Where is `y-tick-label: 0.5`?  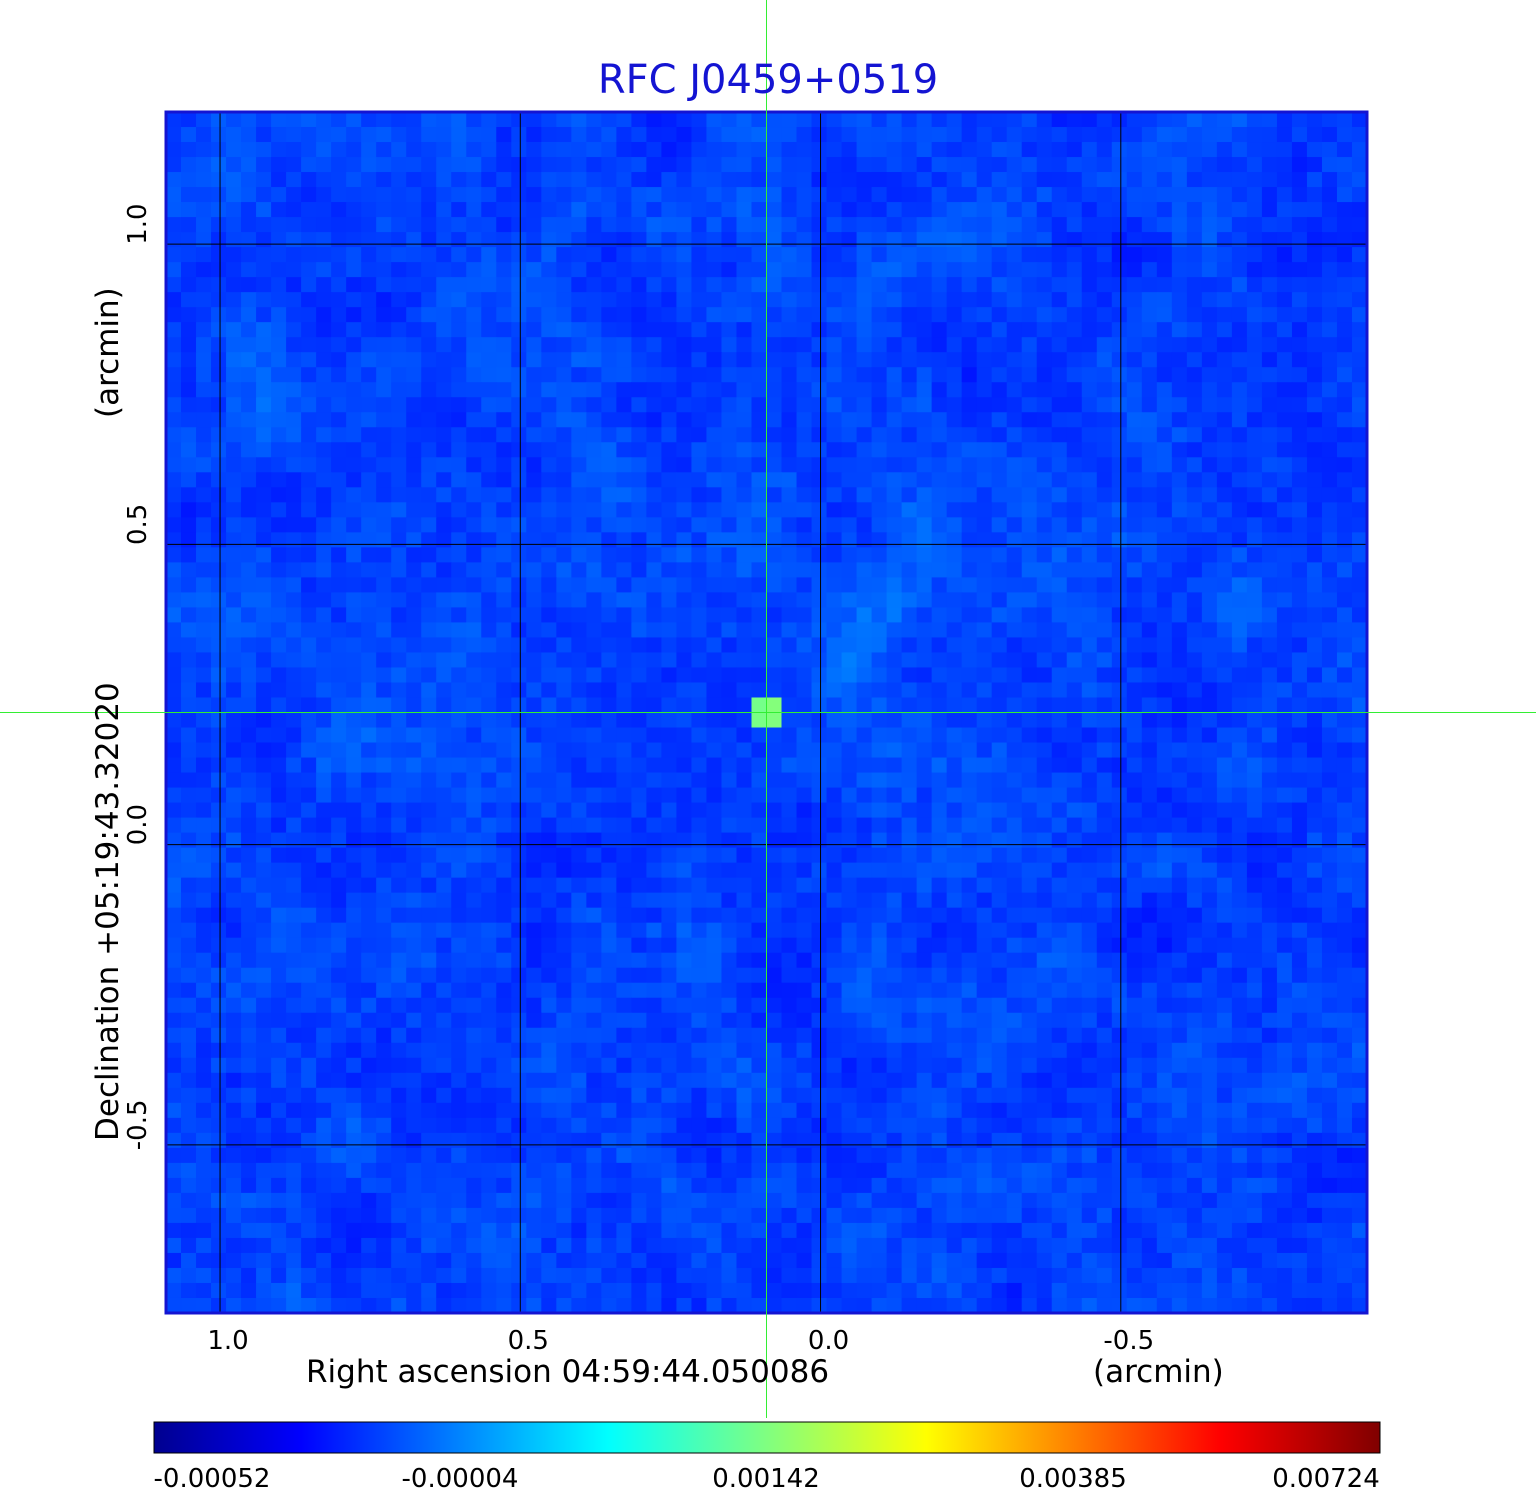 y-tick-label: 0.5 is located at coordinates (138, 524).